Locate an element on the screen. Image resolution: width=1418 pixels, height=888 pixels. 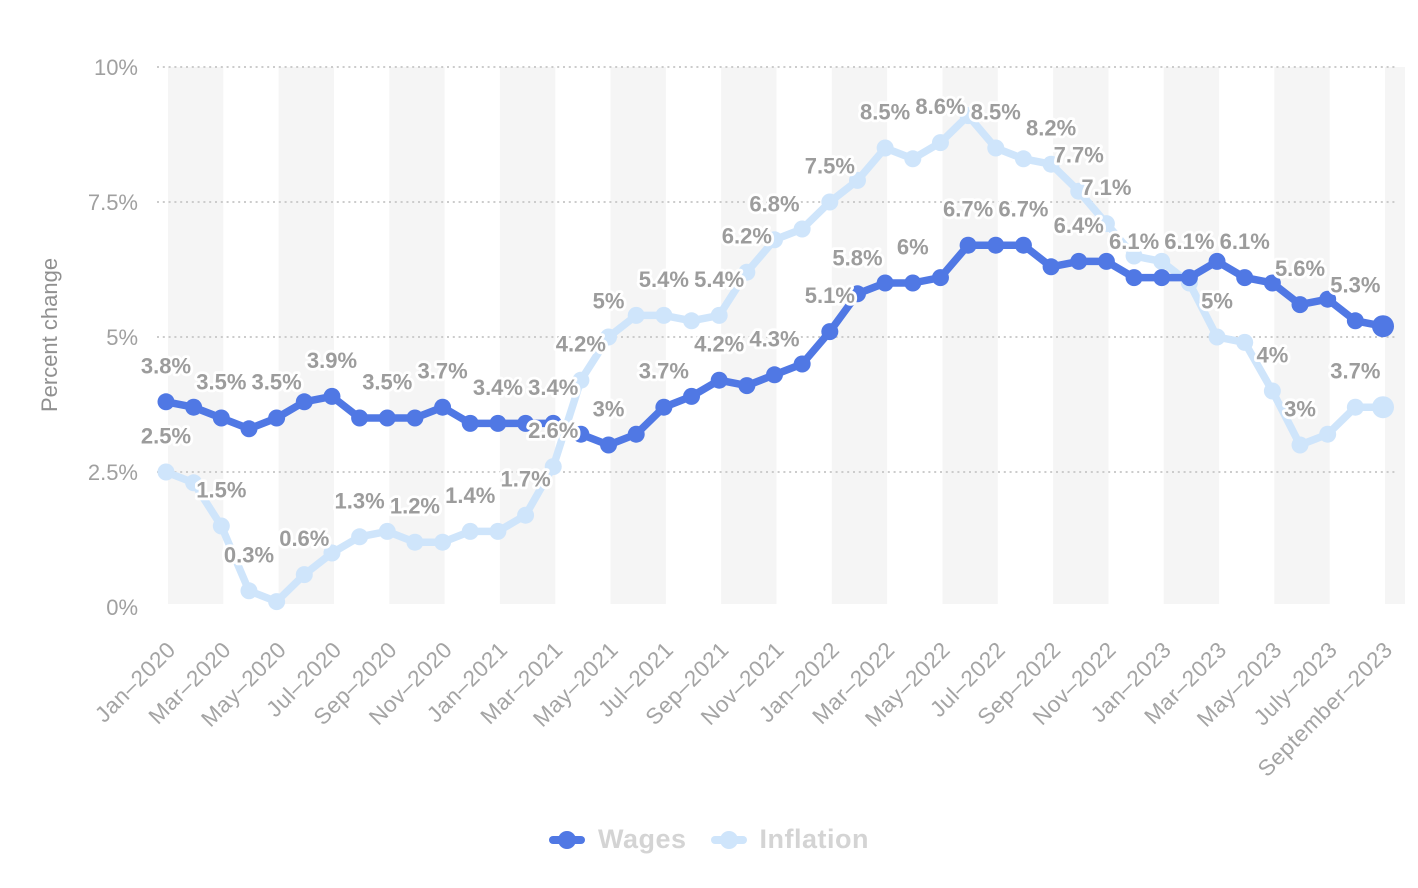
inflation-data-label: 1.3% is located at coordinates (360, 500).